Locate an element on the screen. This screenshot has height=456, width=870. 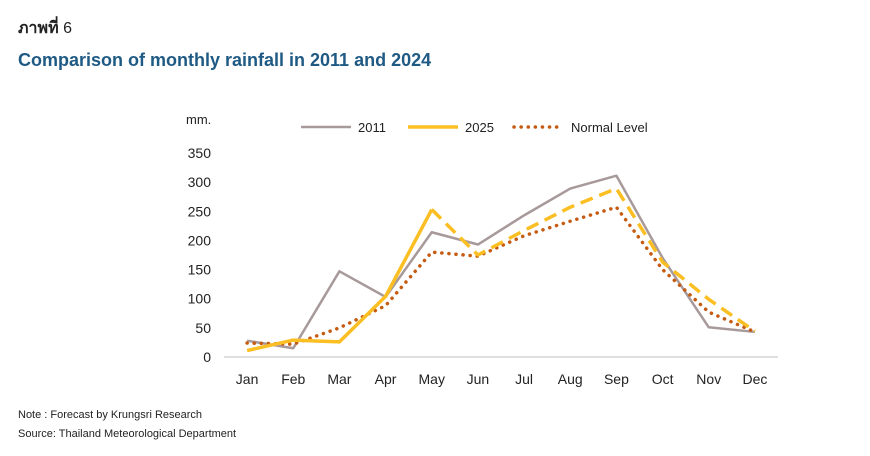
series-2025-actual-line is located at coordinates (340, 280).